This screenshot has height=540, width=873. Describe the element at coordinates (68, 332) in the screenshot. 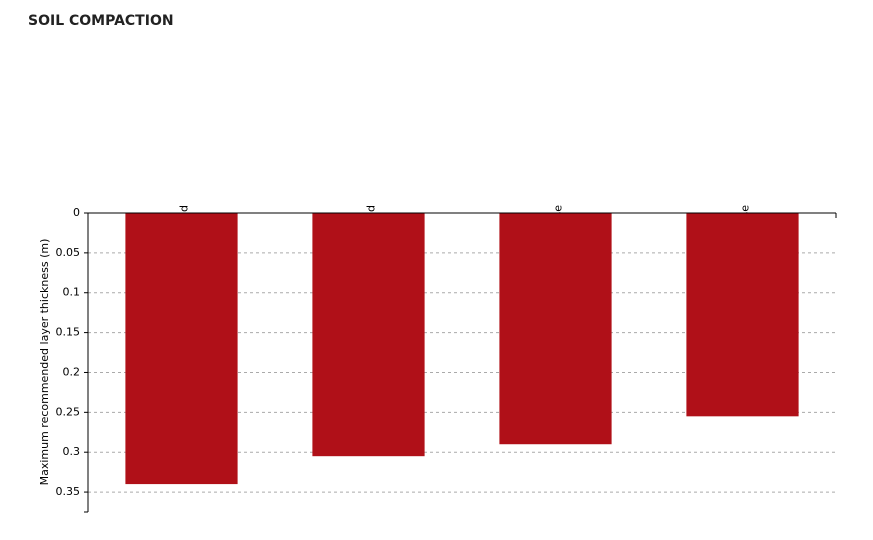

I see `y-tick-label: 0.15` at that location.